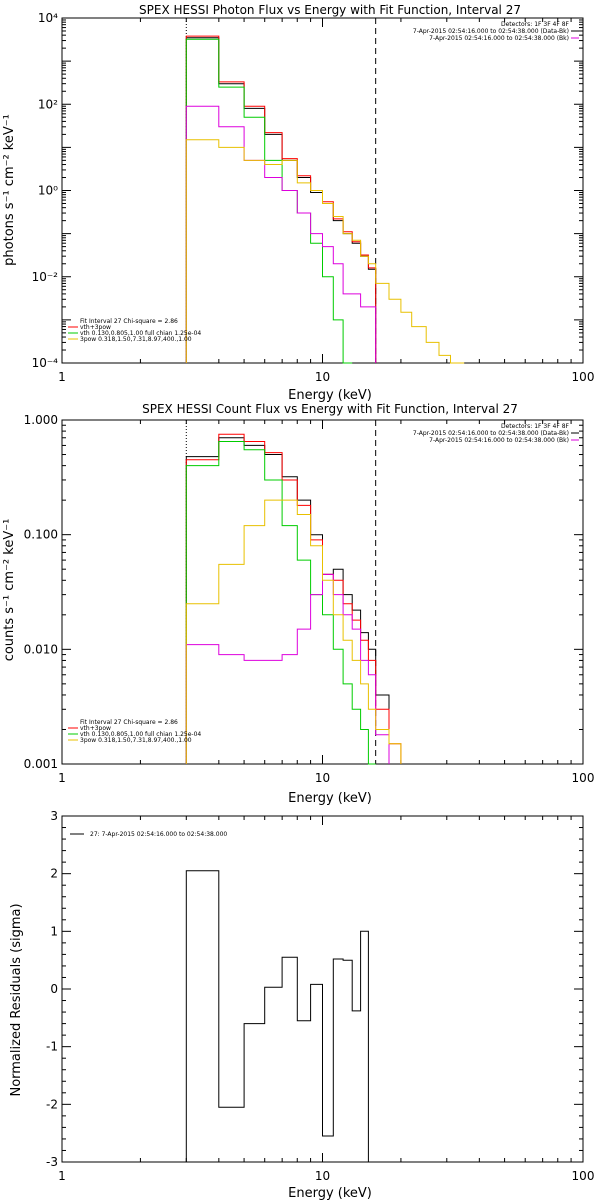 This screenshot has height=1200, width=600. I want to click on y-tick-label: 2, so click(54, 874).